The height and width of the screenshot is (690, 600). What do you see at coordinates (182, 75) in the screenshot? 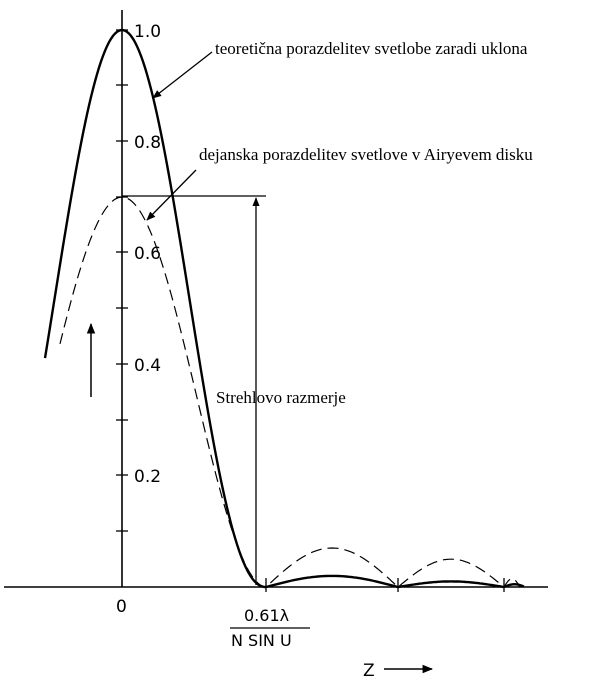
I see `theoretical-leader-arrow` at bounding box center [182, 75].